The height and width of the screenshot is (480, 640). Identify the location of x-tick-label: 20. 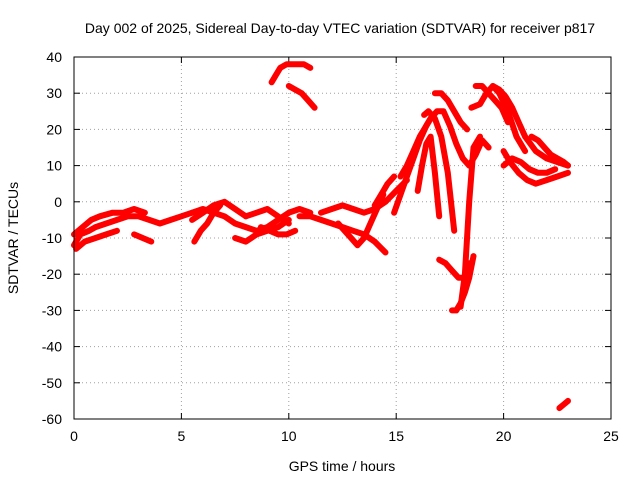
(504, 436).